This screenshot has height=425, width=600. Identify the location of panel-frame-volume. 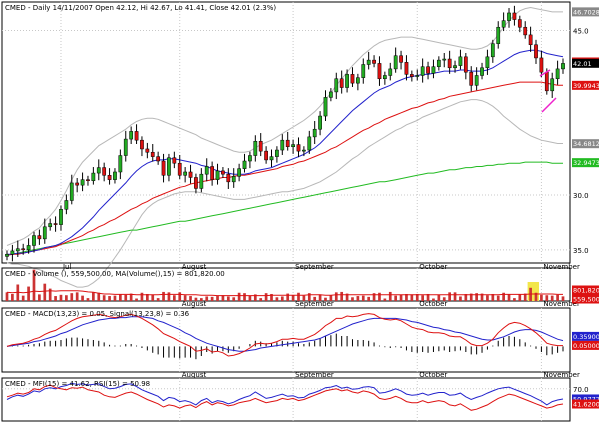
(286, 284).